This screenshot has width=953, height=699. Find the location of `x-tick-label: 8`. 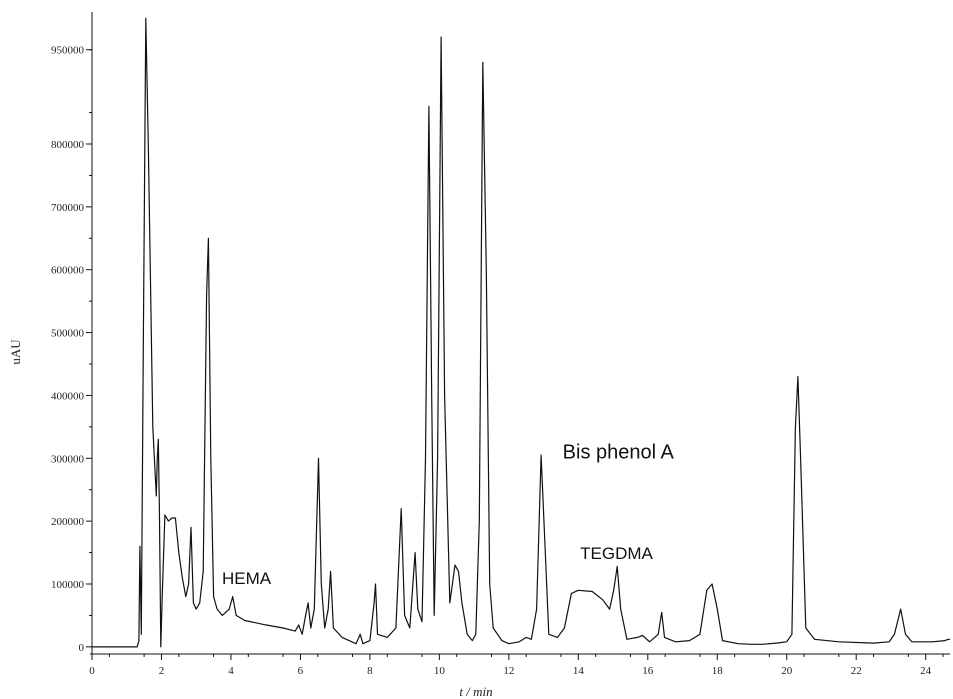

x-tick-label: 8 is located at coordinates (370, 671).